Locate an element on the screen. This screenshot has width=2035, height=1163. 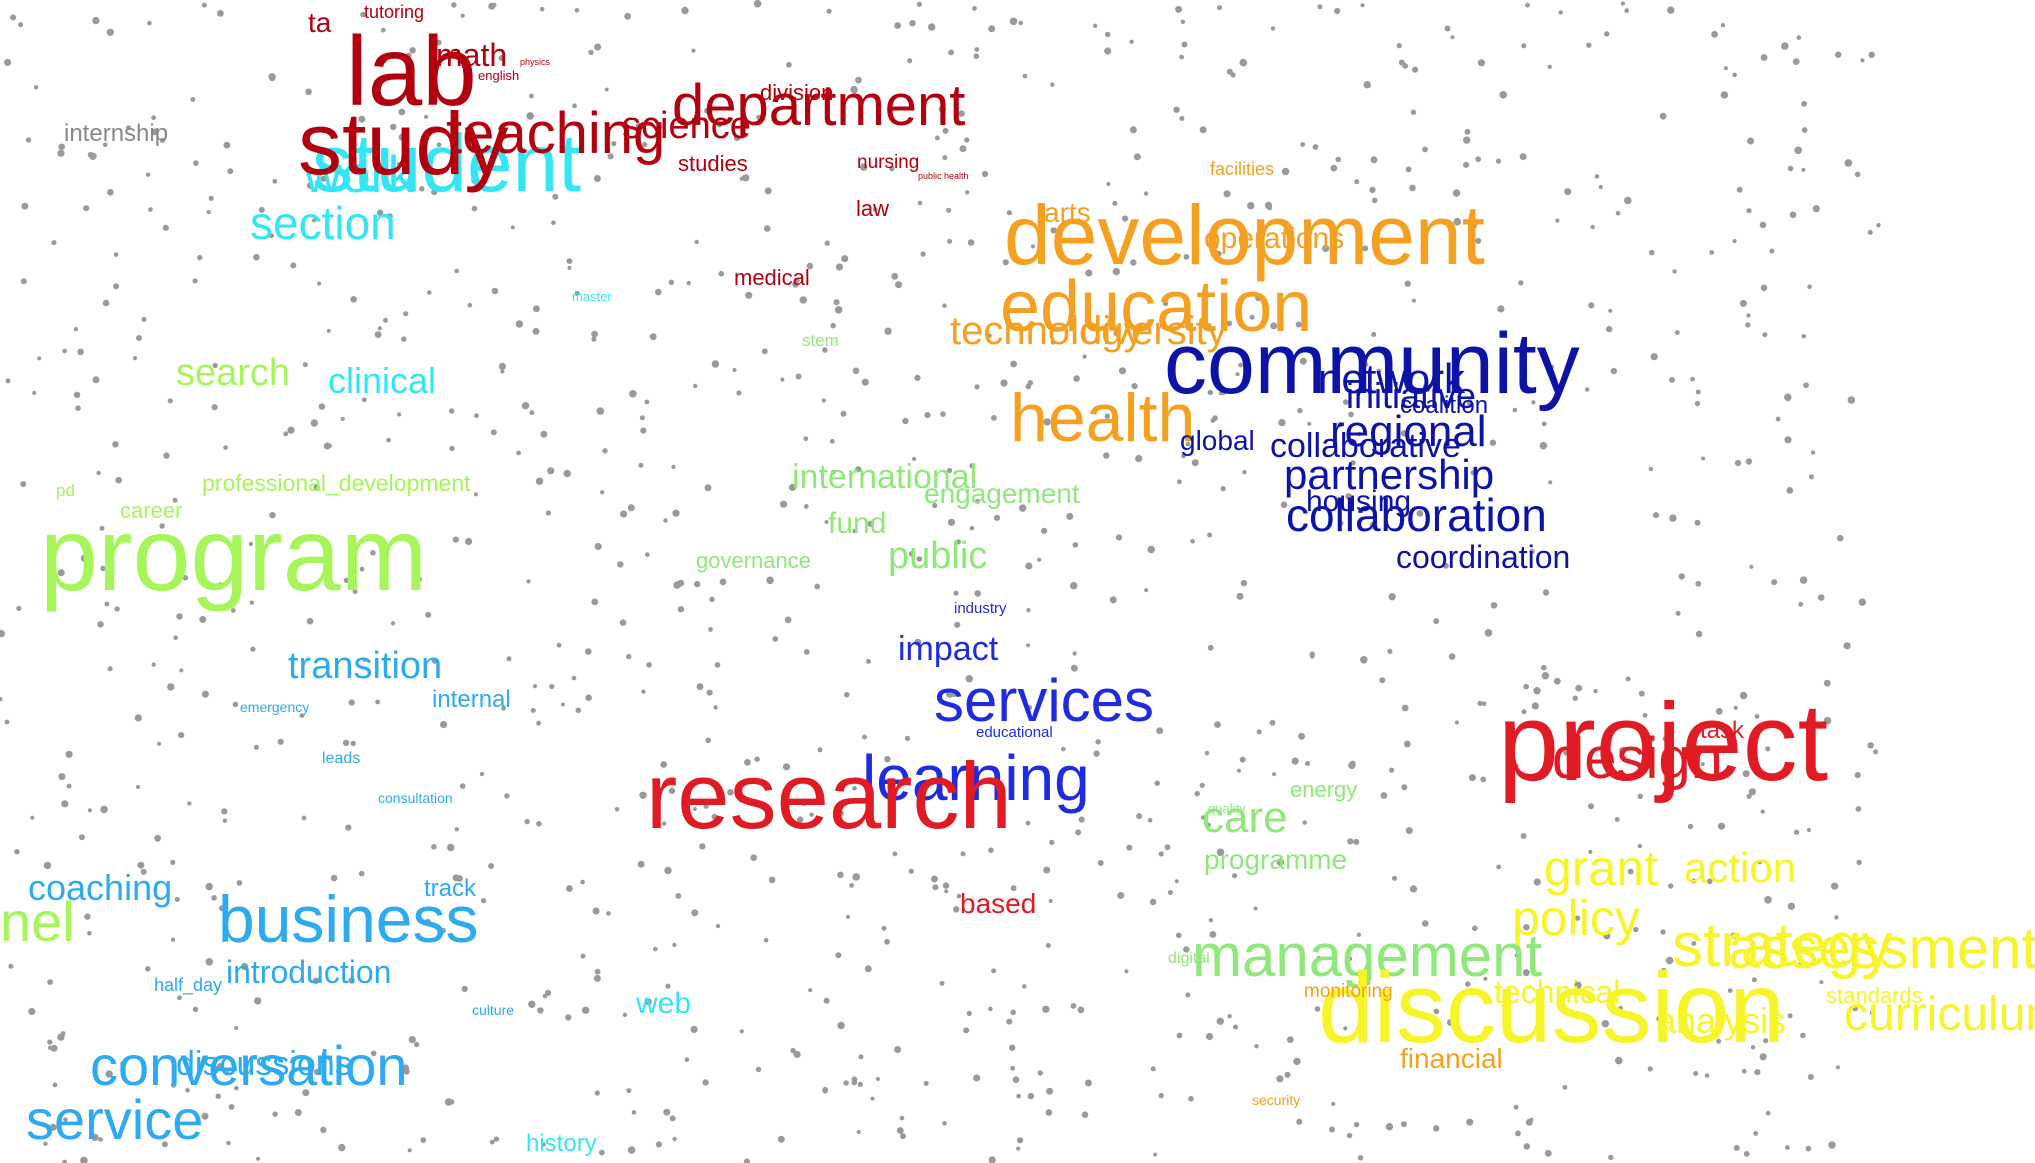
word-energy: energy is located at coordinates (1324, 789).